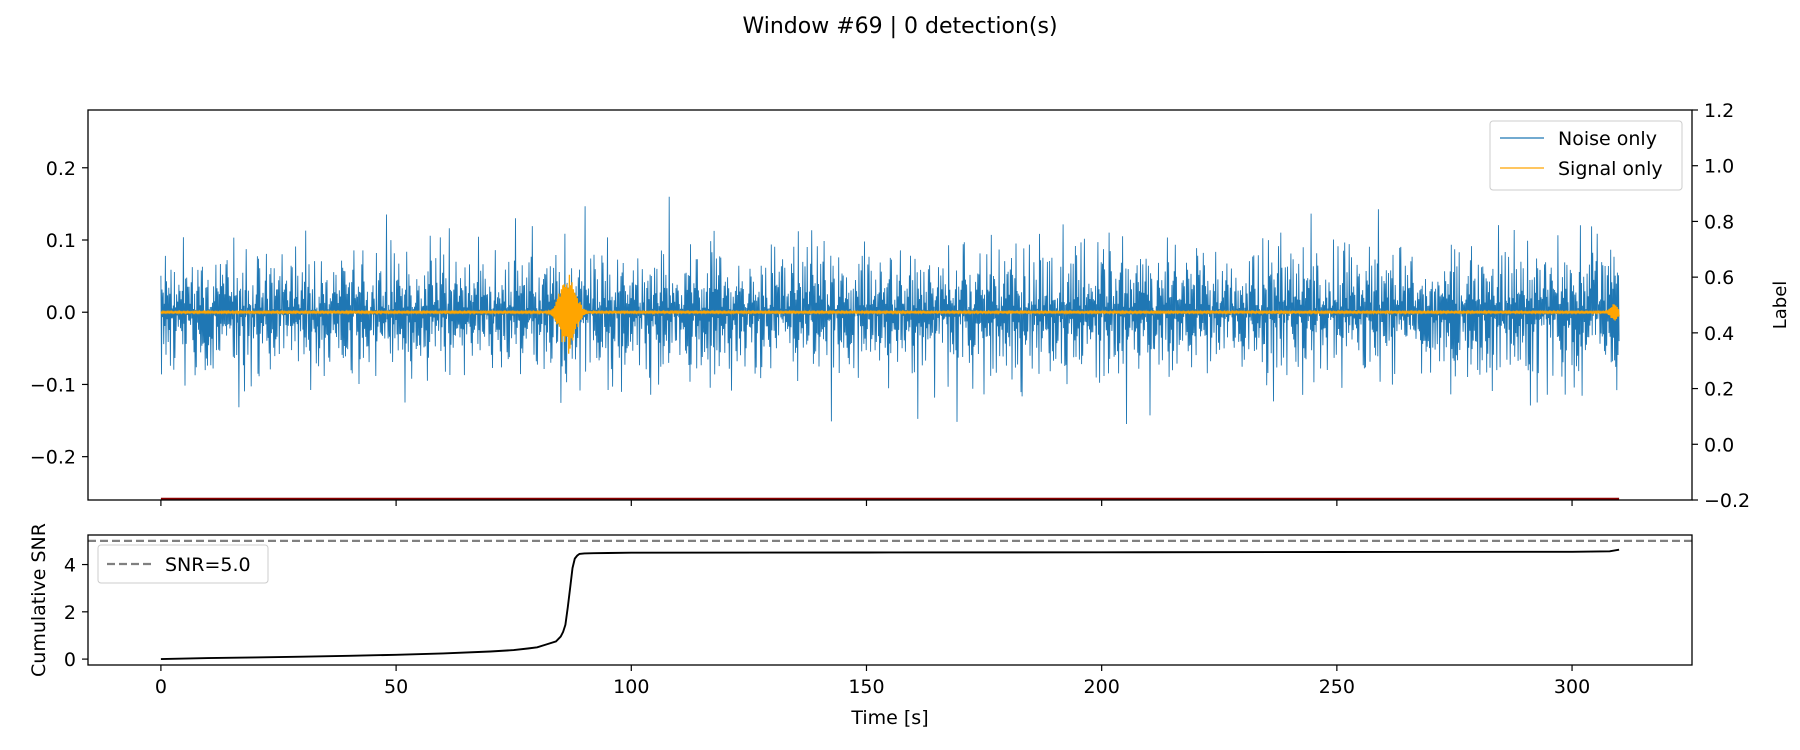 Image resolution: width=1800 pixels, height=750 pixels. What do you see at coordinates (161, 687) in the screenshot?
I see `bottom-x-tick-label: 0` at bounding box center [161, 687].